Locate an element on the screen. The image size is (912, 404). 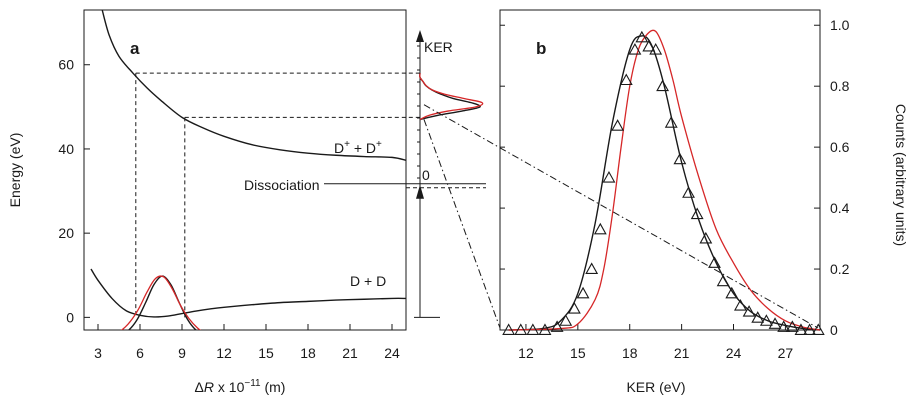
ker-inset: KER 0 is located at coordinates (449, 174).